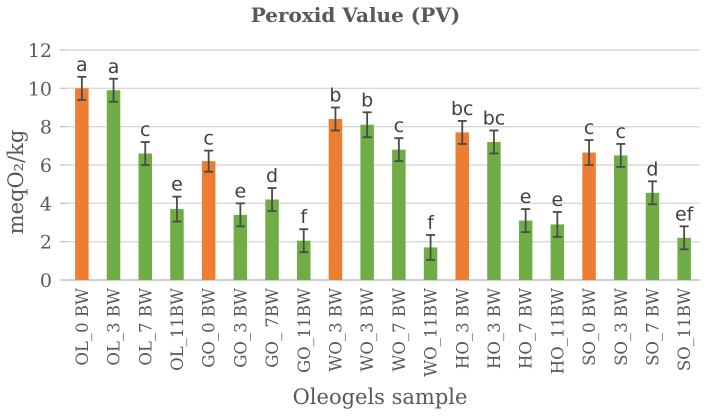  Describe the element at coordinates (525, 250) in the screenshot. I see `bar-ho_7-bw` at that location.